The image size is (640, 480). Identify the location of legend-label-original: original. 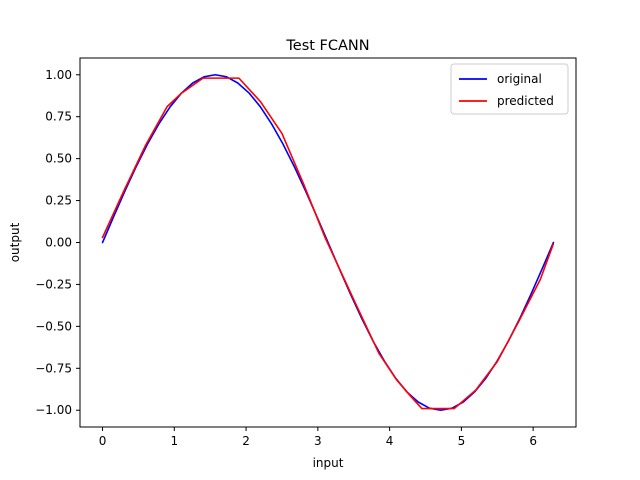
(519, 79).